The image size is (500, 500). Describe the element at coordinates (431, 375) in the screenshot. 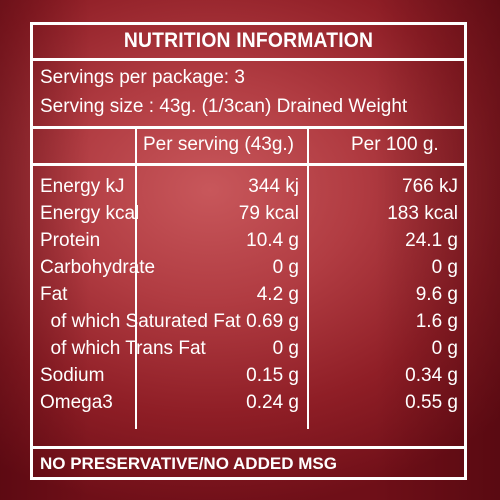

I see `nutrient-per-100g-value: 0.34 g` at that location.